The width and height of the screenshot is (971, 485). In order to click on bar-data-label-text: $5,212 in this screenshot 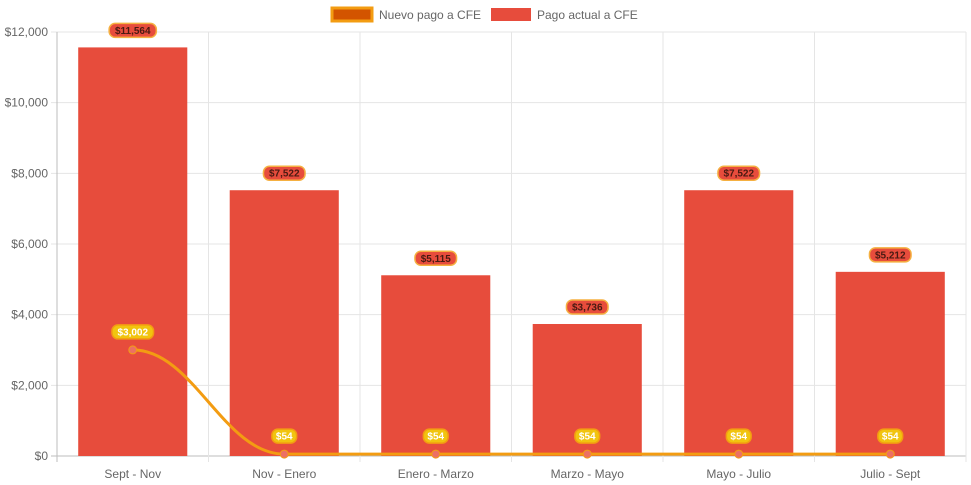, I will do `click(890, 255)`.